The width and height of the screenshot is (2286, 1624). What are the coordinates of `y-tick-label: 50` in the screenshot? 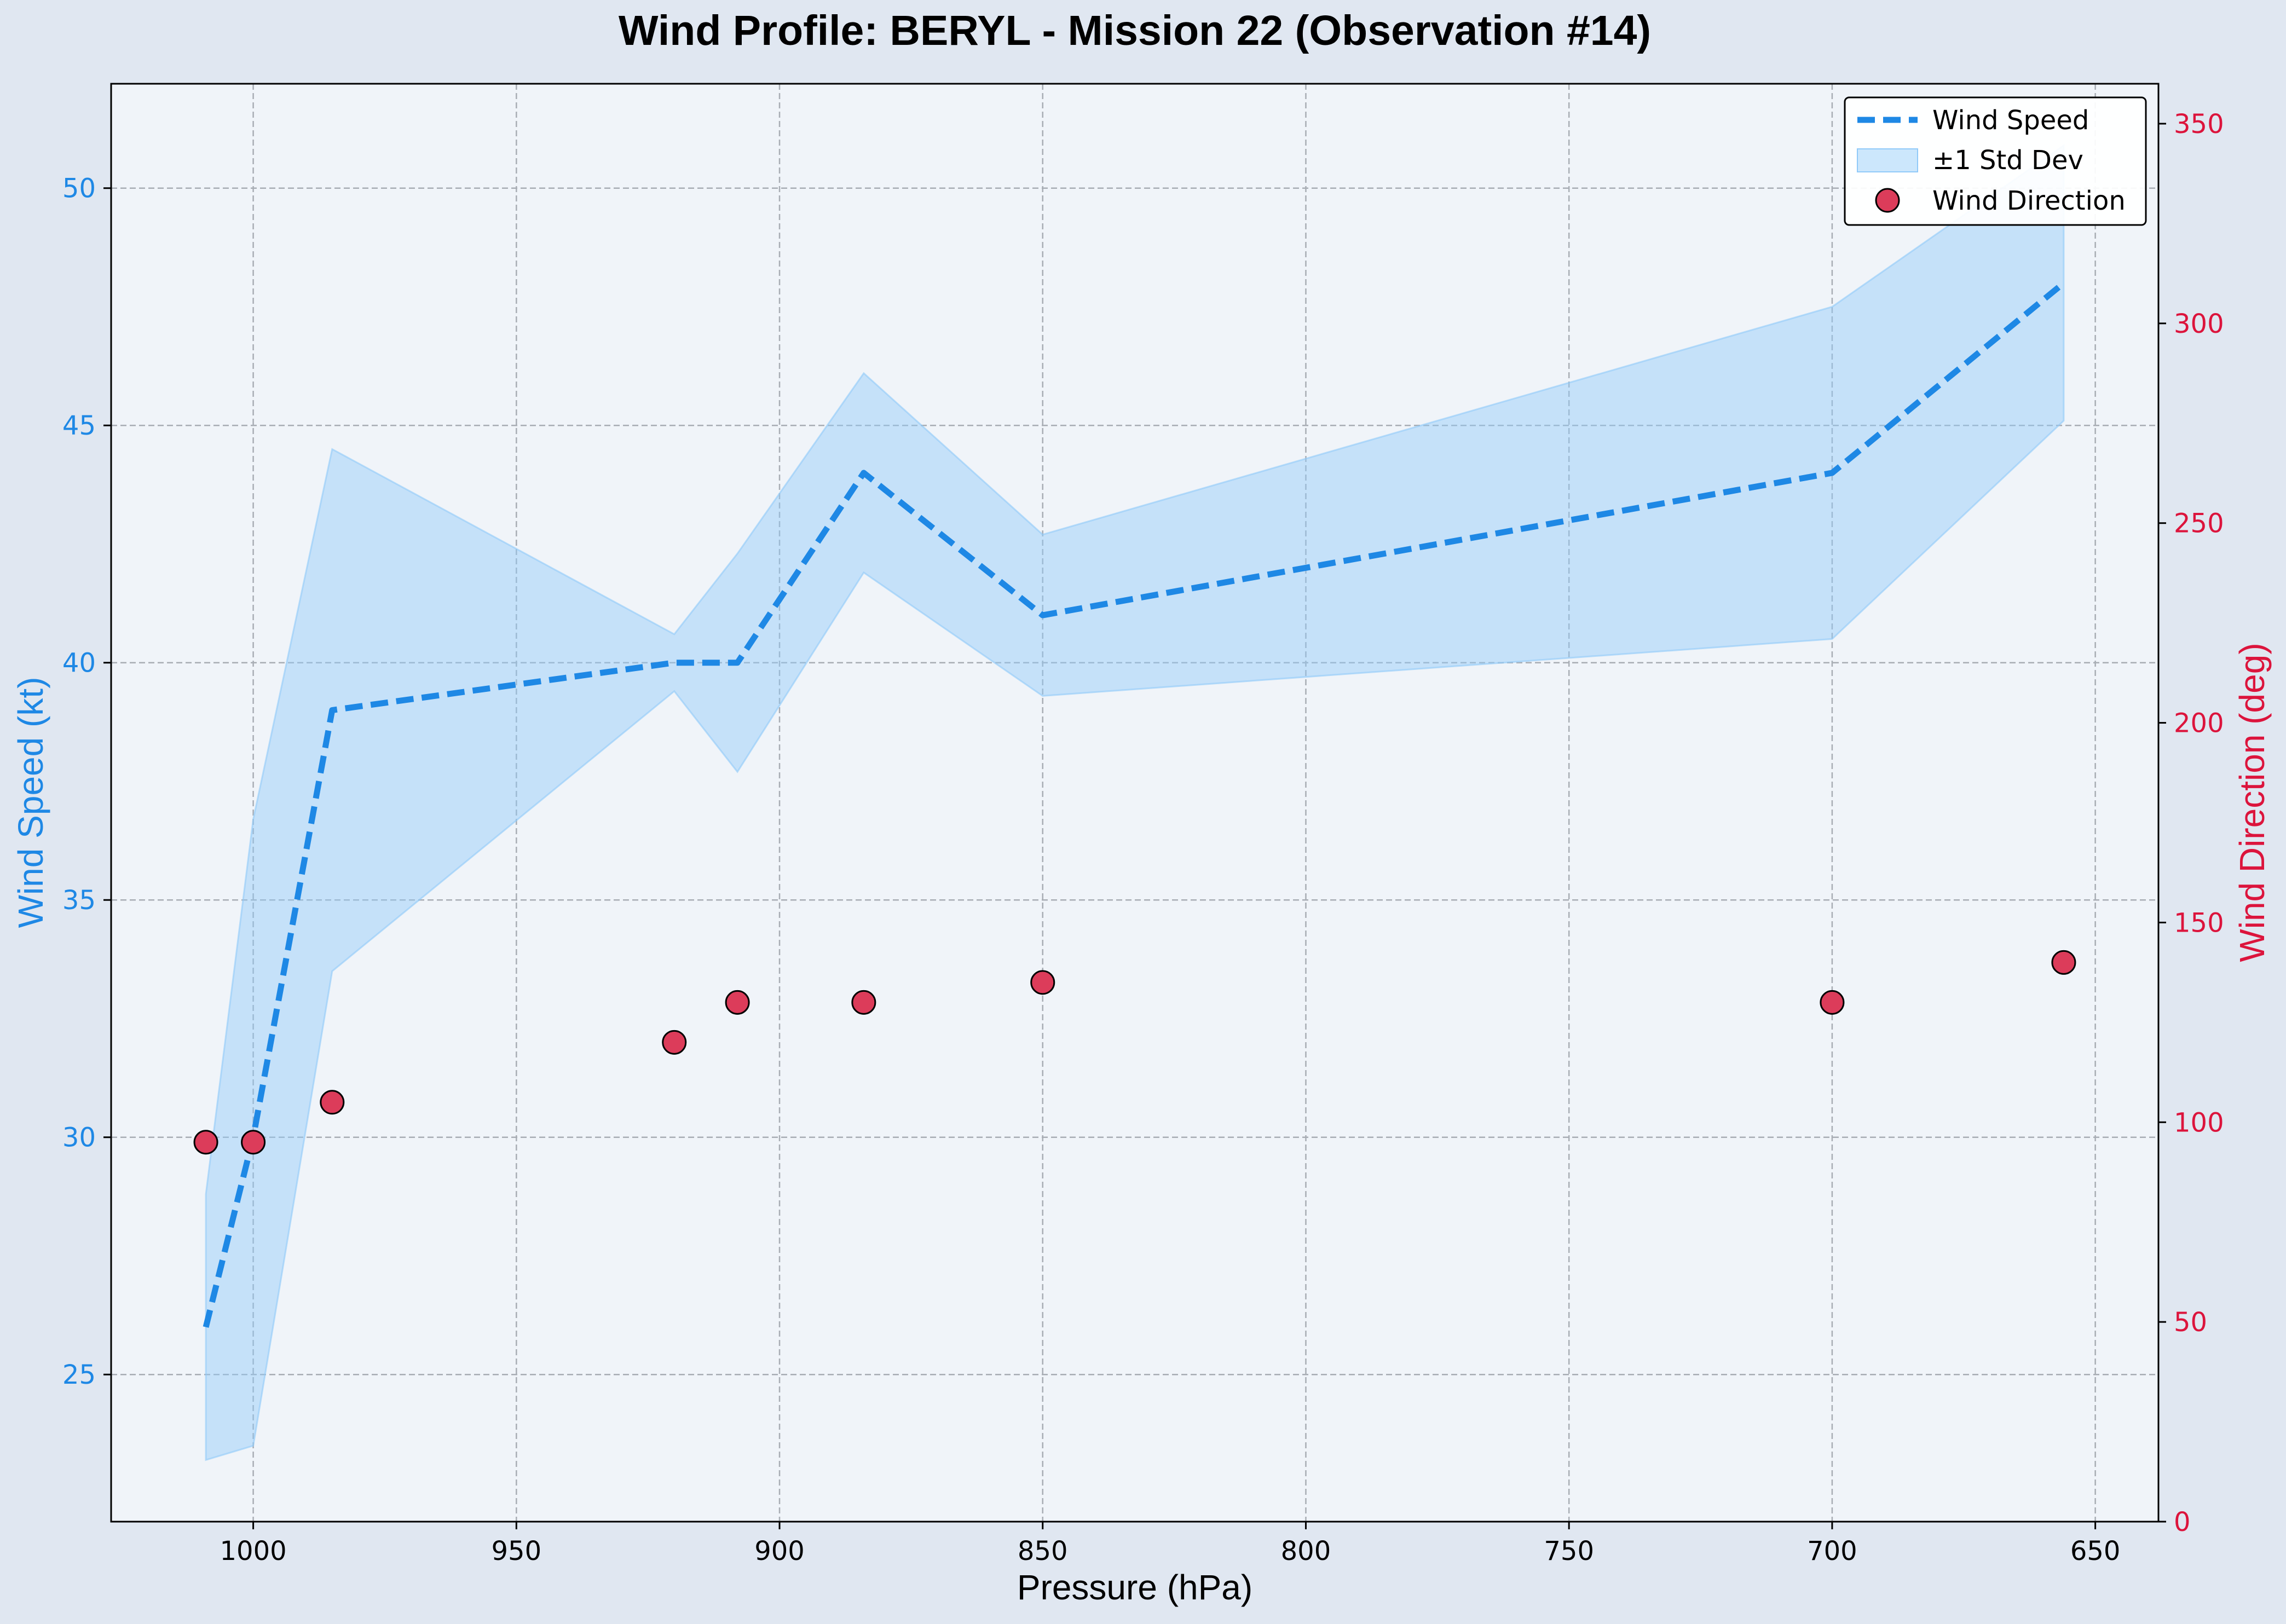 It's located at (79, 189).